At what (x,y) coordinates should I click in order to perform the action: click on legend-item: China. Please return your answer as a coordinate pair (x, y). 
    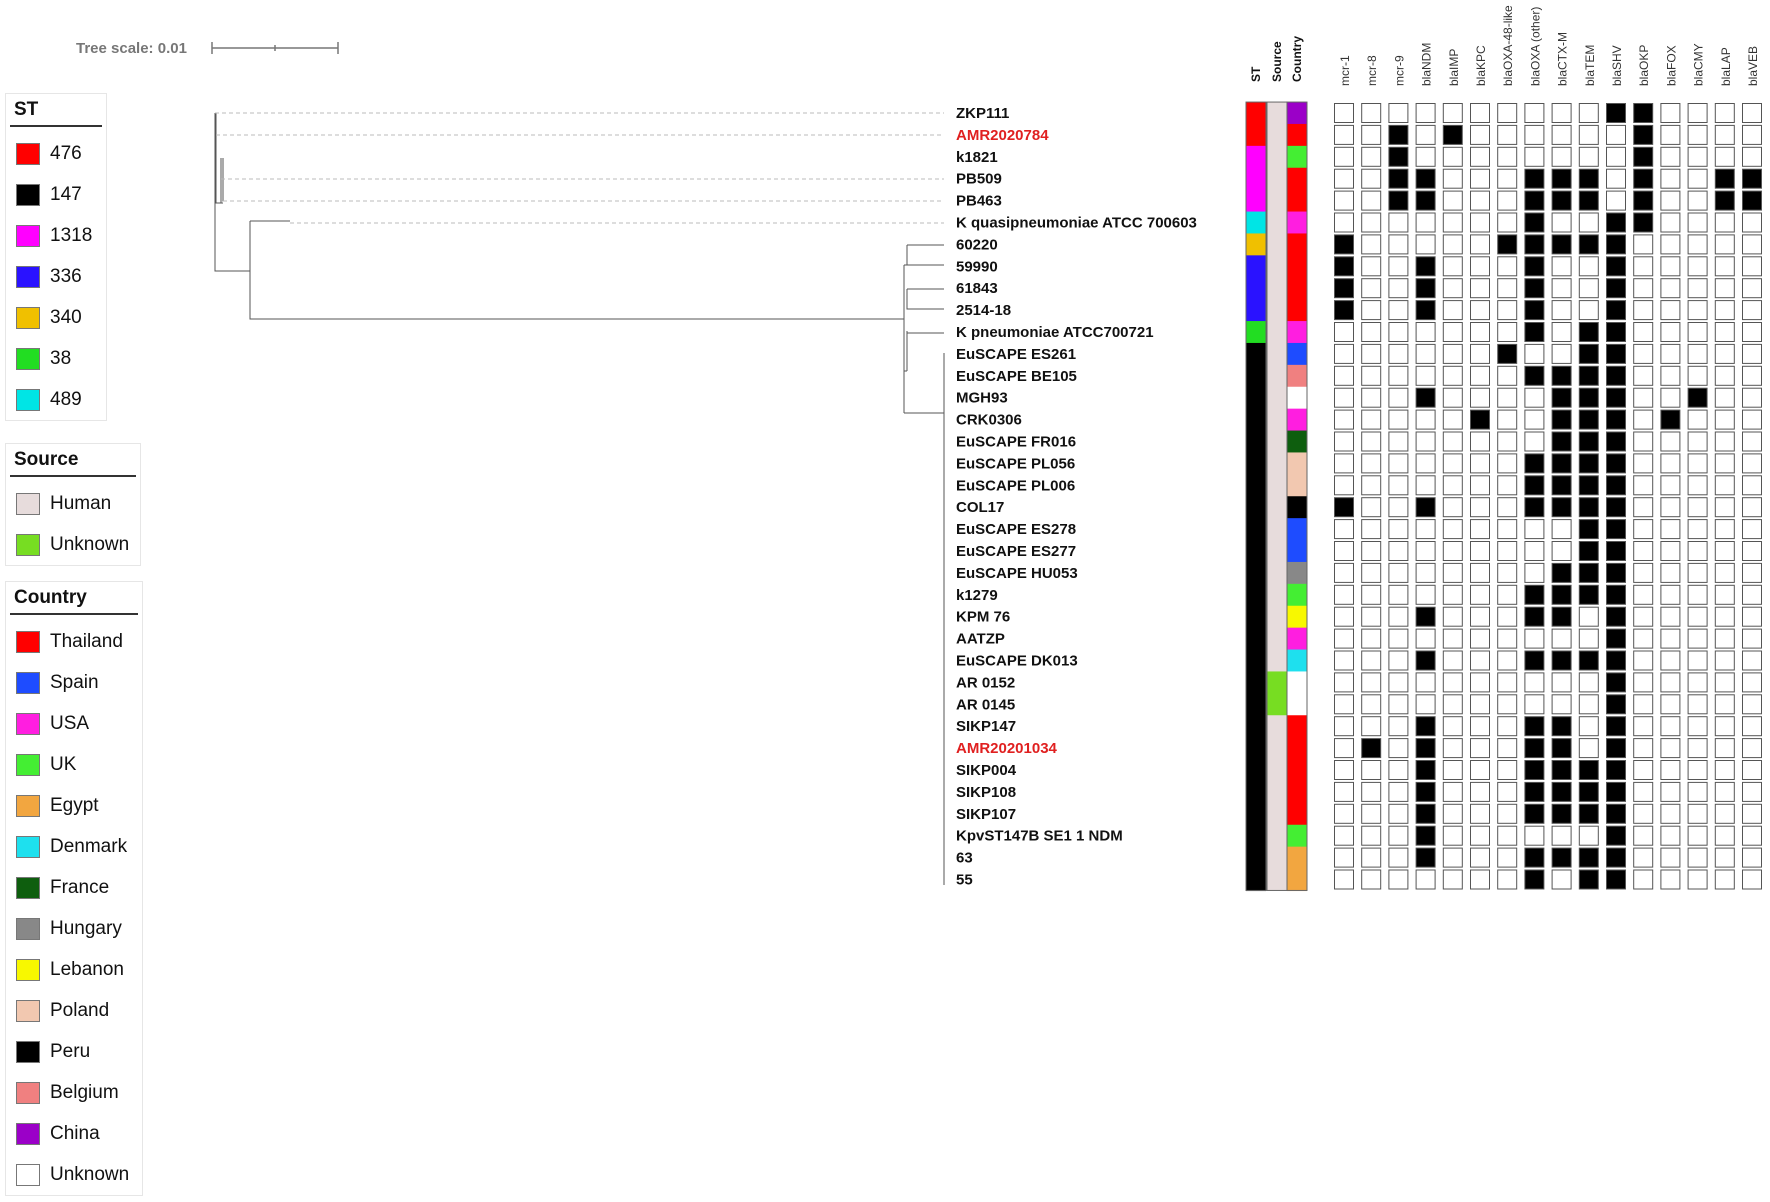
    Looking at the image, I should click on (74, 1133).